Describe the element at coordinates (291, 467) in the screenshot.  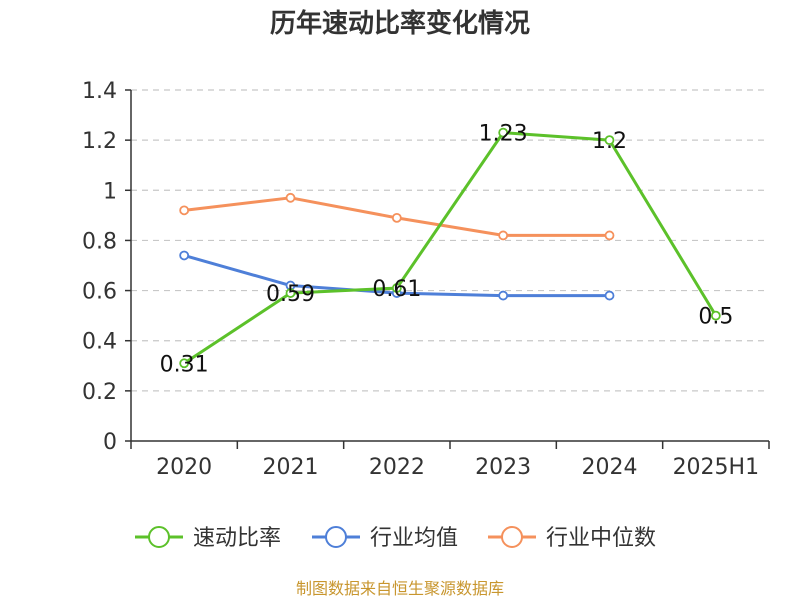
I see `x-tick-label: 2021` at that location.